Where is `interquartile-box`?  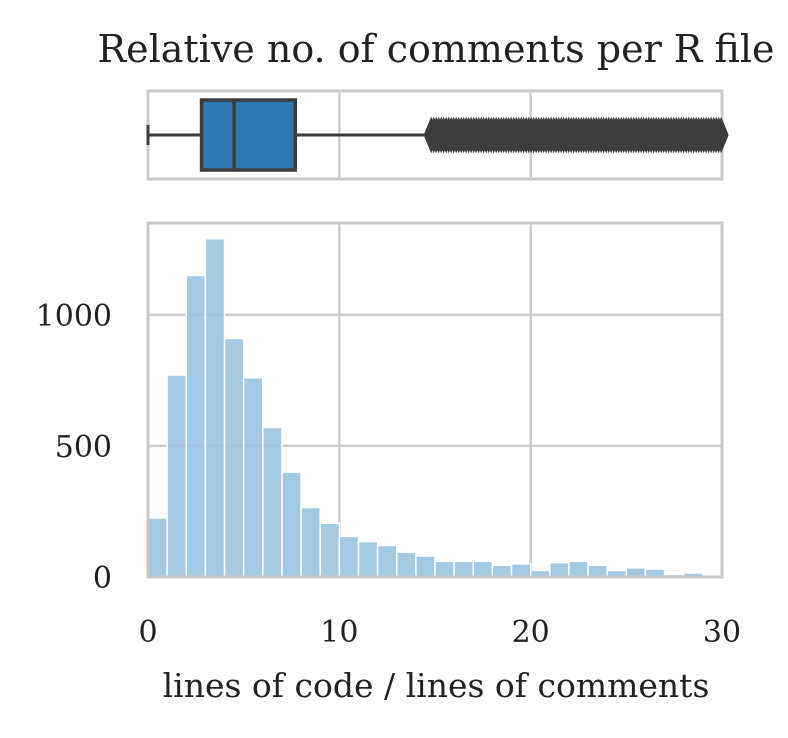
interquartile-box is located at coordinates (248, 135).